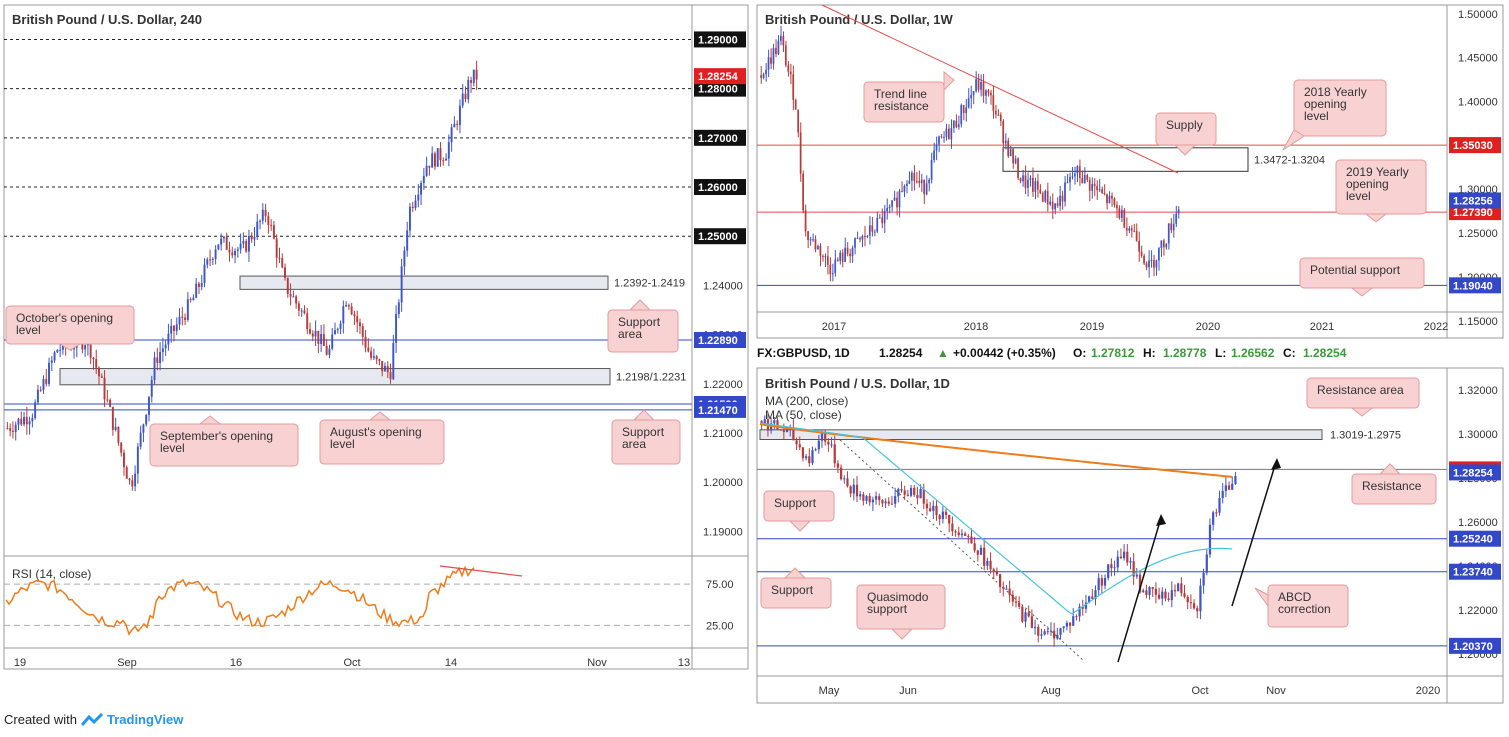 This screenshot has width=1509, height=737. What do you see at coordinates (91, 719) in the screenshot?
I see `tradingview-logo-icon` at bounding box center [91, 719].